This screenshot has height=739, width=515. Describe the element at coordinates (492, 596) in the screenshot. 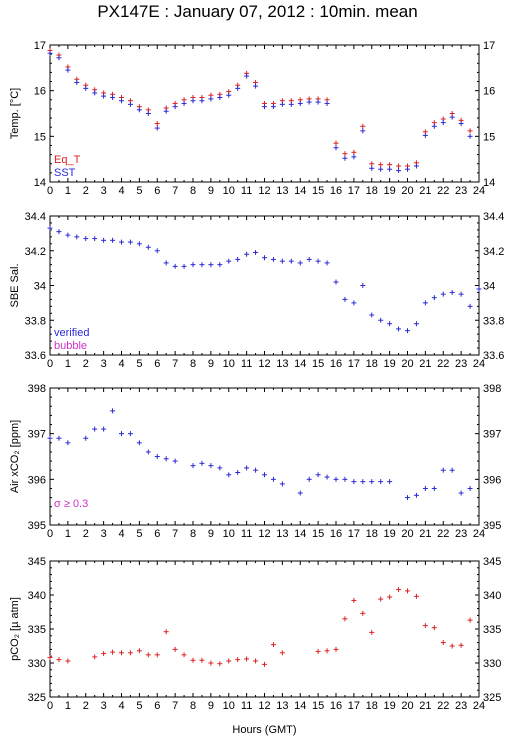

I see `y-tick-label-right: 340` at that location.